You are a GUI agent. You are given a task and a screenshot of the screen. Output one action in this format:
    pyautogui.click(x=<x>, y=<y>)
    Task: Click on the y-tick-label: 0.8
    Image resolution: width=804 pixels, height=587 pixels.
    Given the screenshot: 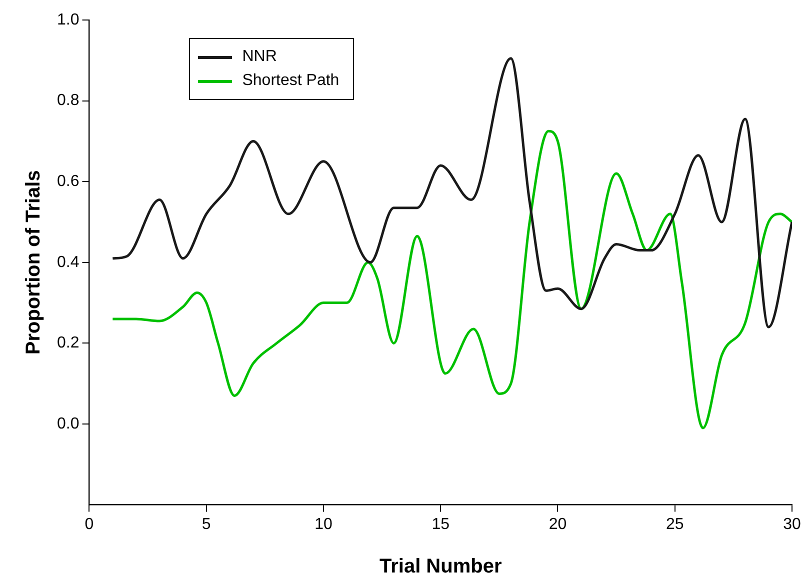 What is the action you would take?
    pyautogui.click(x=68, y=101)
    